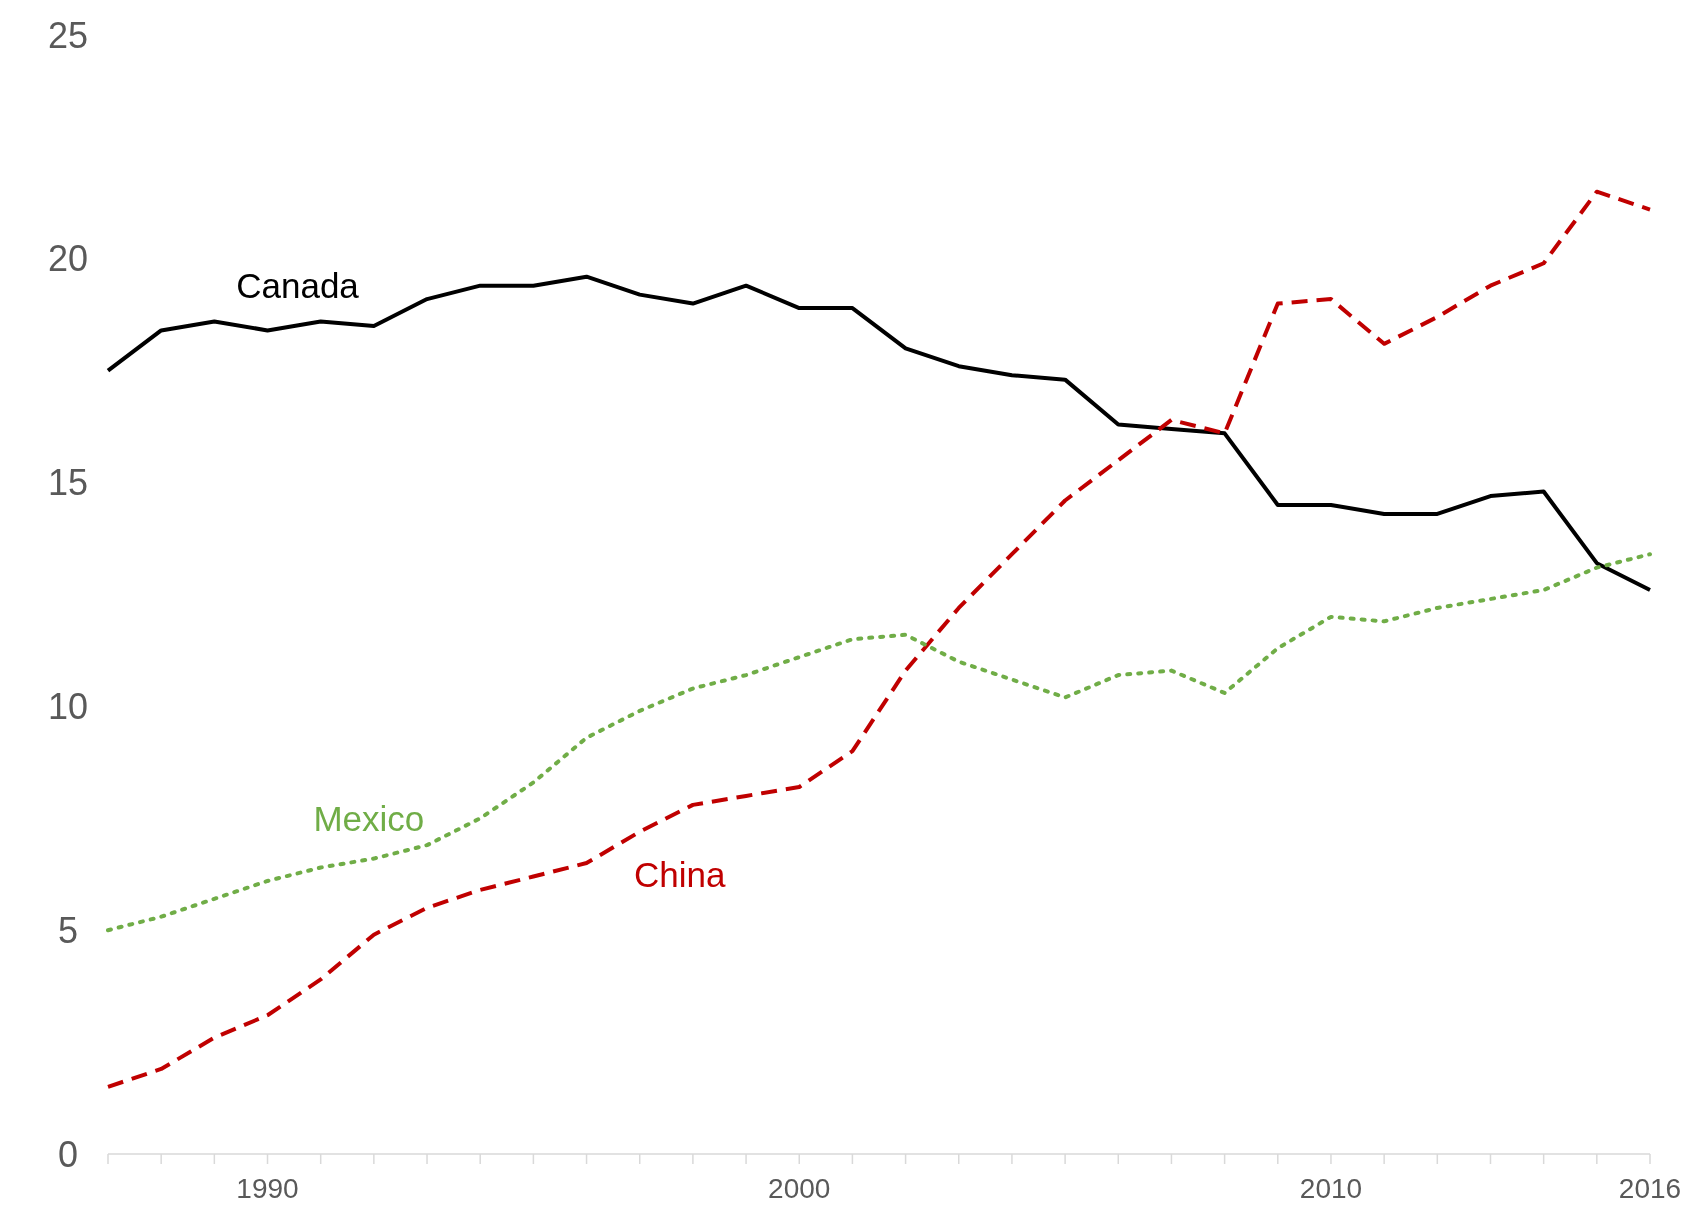 The height and width of the screenshot is (1208, 1694). Describe the element at coordinates (799, 1188) in the screenshot. I see `x-tick-label: 2000` at that location.